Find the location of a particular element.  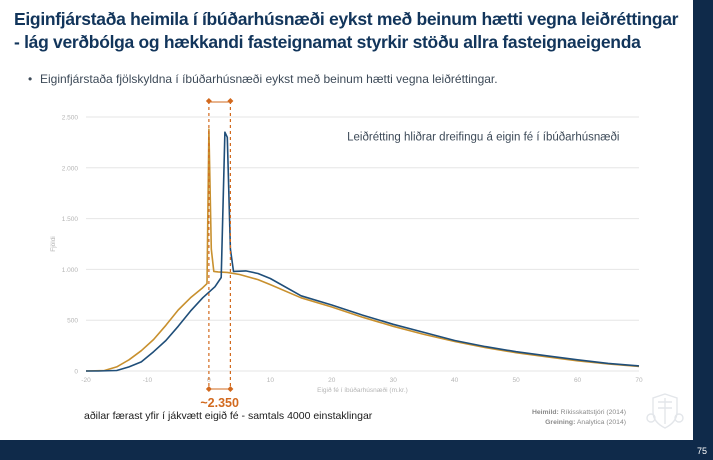

y-axis-title: Fjöldi is located at coordinates (53, 244).